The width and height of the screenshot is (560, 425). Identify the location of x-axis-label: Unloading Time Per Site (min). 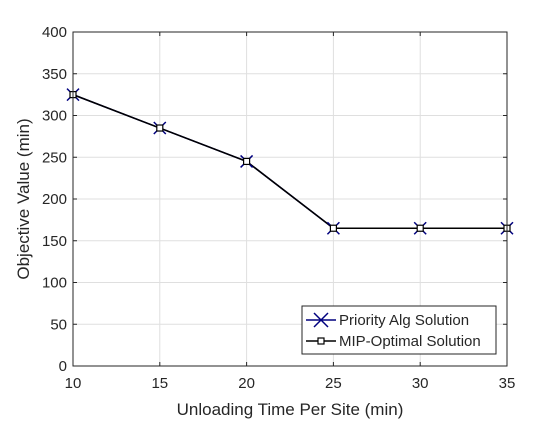
(290, 409).